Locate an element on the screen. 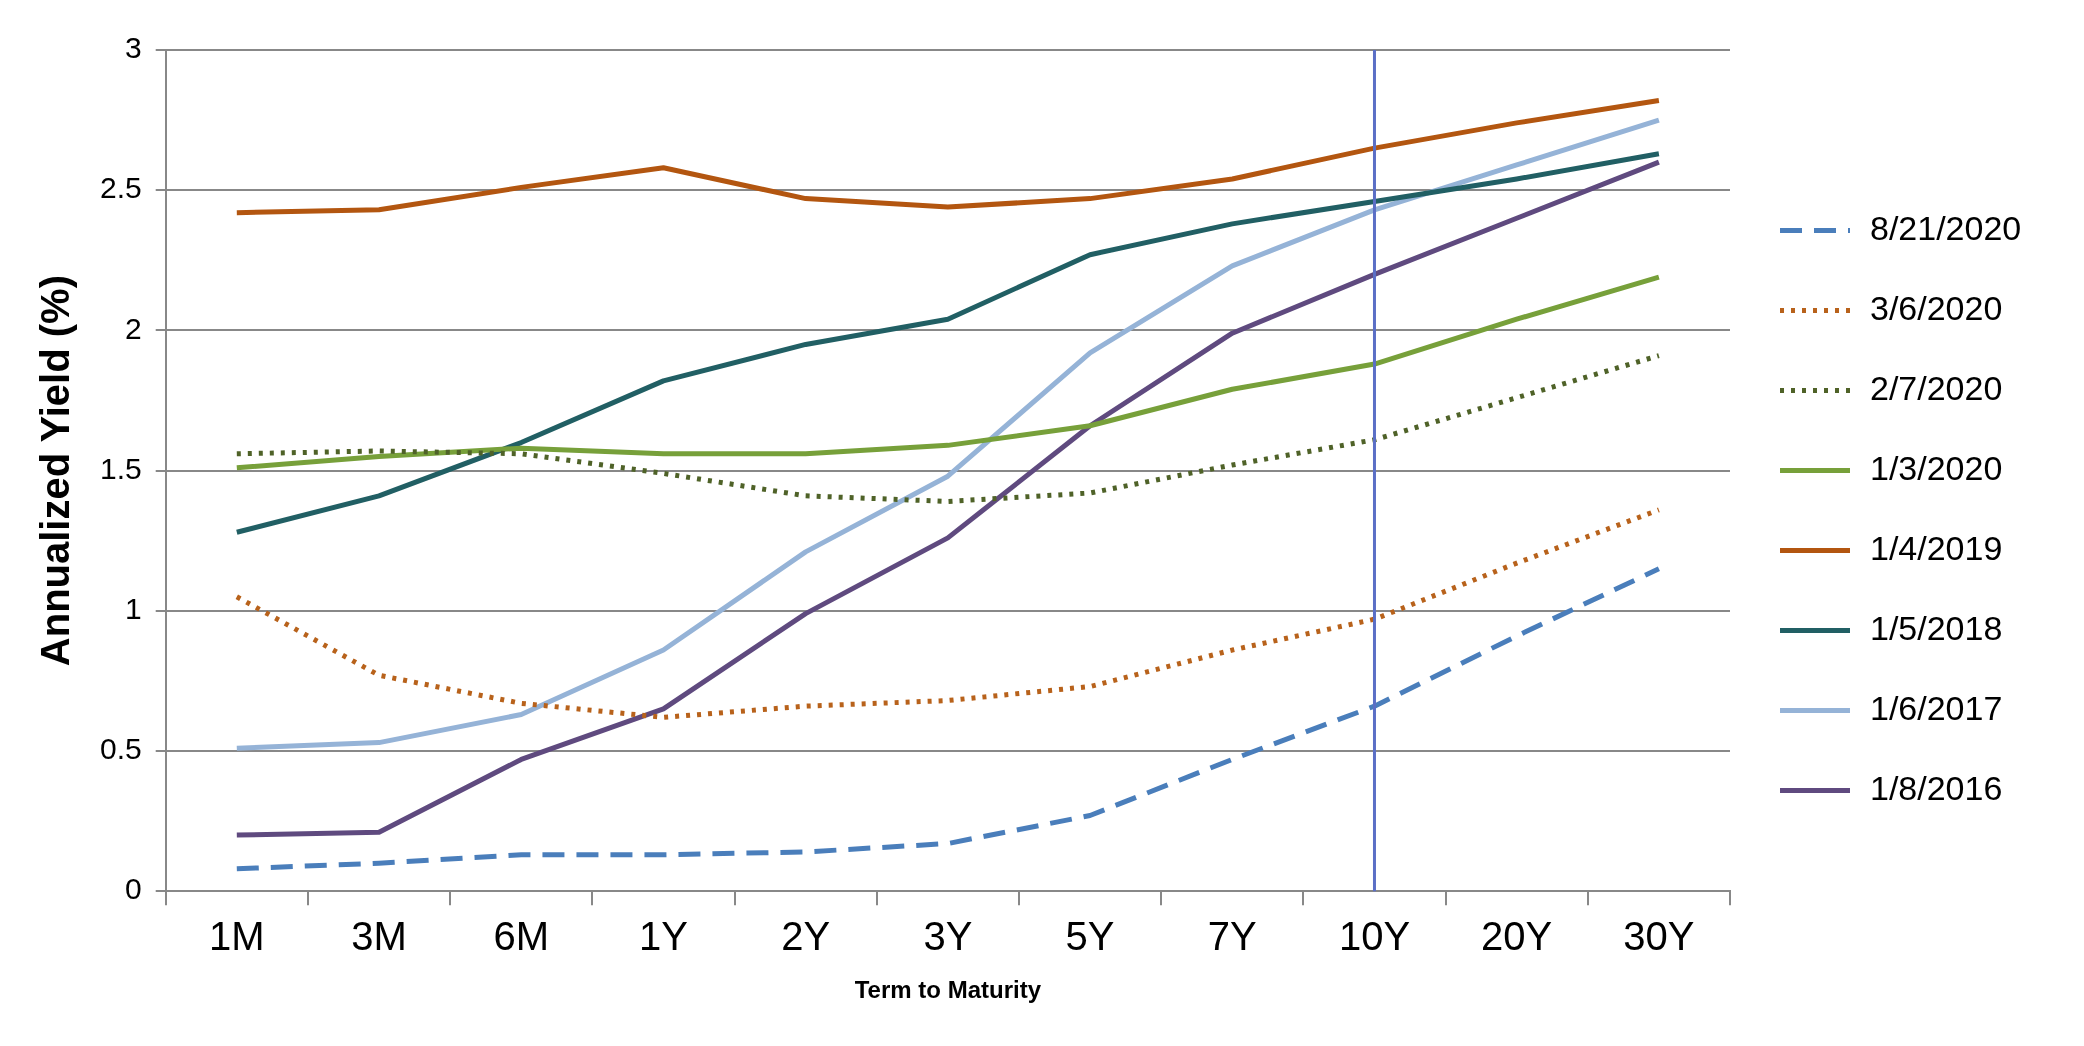 This screenshot has height=1046, width=2084. x-tick-label: 1Y is located at coordinates (663, 936).